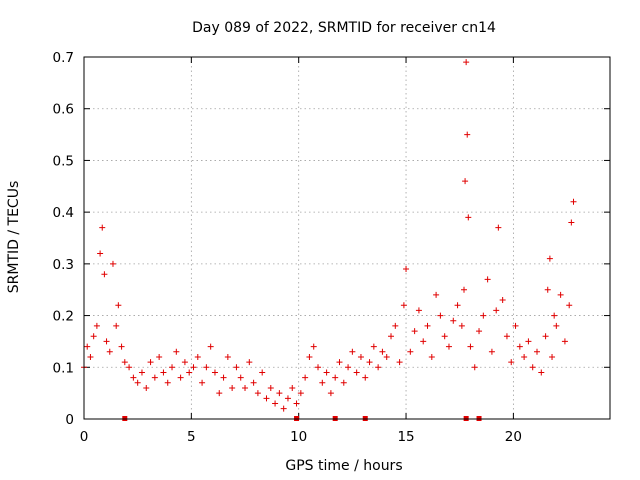 The height and width of the screenshot is (480, 640). Describe the element at coordinates (63, 317) in the screenshot. I see `y-tick-label: 0.2` at that location.